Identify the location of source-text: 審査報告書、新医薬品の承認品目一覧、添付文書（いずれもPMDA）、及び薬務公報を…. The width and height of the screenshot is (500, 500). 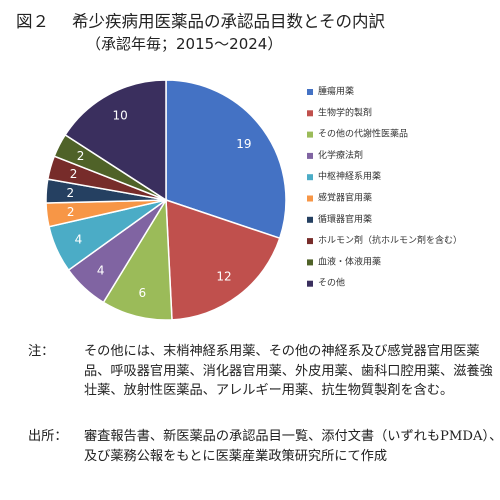
(292, 446).